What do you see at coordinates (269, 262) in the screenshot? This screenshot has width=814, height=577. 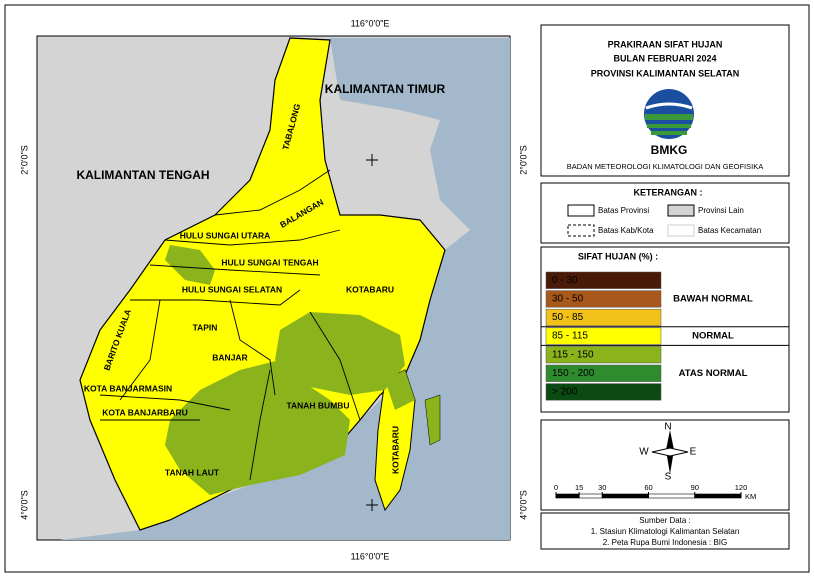 I see `region-label: HULU SUNGAI TENGAH` at bounding box center [269, 262].